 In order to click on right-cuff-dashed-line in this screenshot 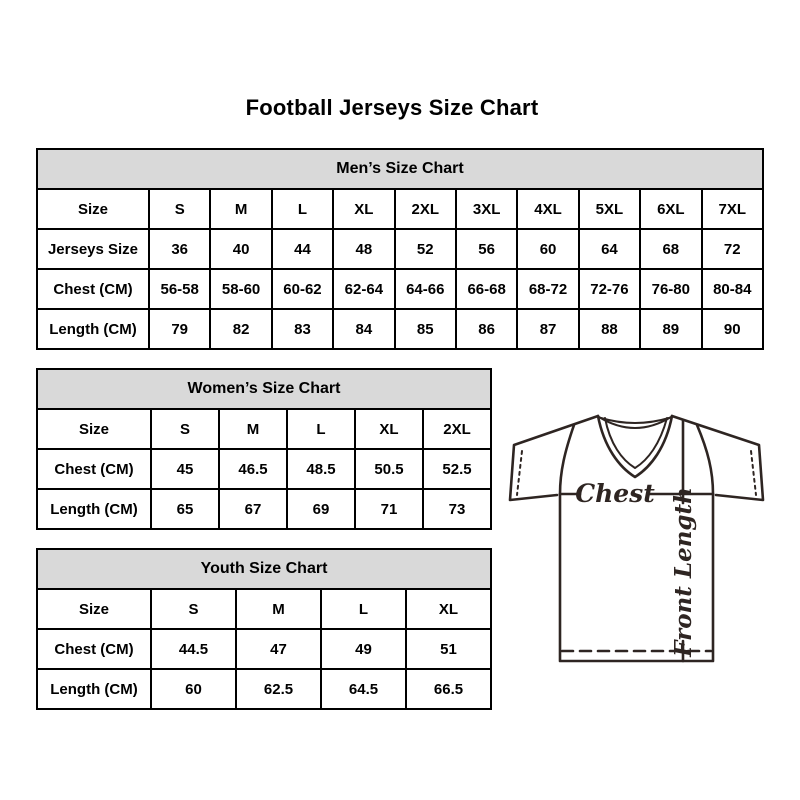, I will do `click(753, 473)`.